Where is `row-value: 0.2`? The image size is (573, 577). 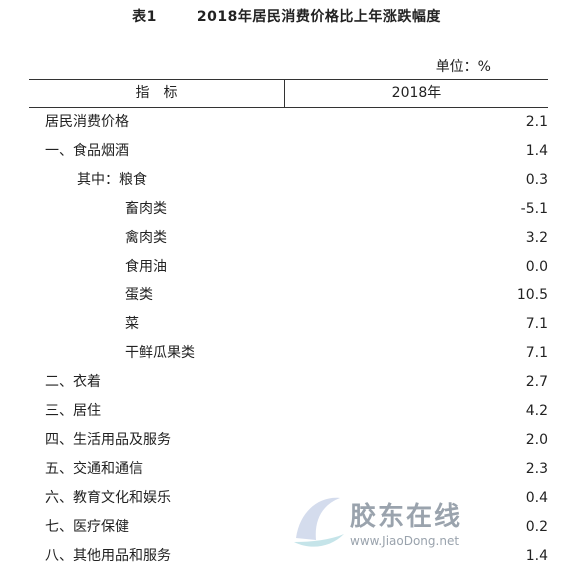
row-value: 0.2 is located at coordinates (536, 526).